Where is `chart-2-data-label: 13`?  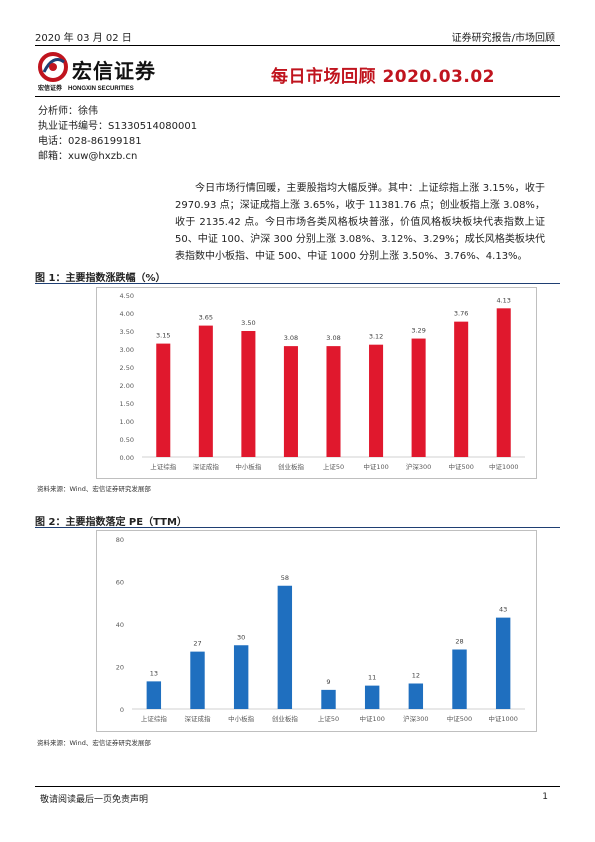 chart-2-data-label: 13 is located at coordinates (154, 673).